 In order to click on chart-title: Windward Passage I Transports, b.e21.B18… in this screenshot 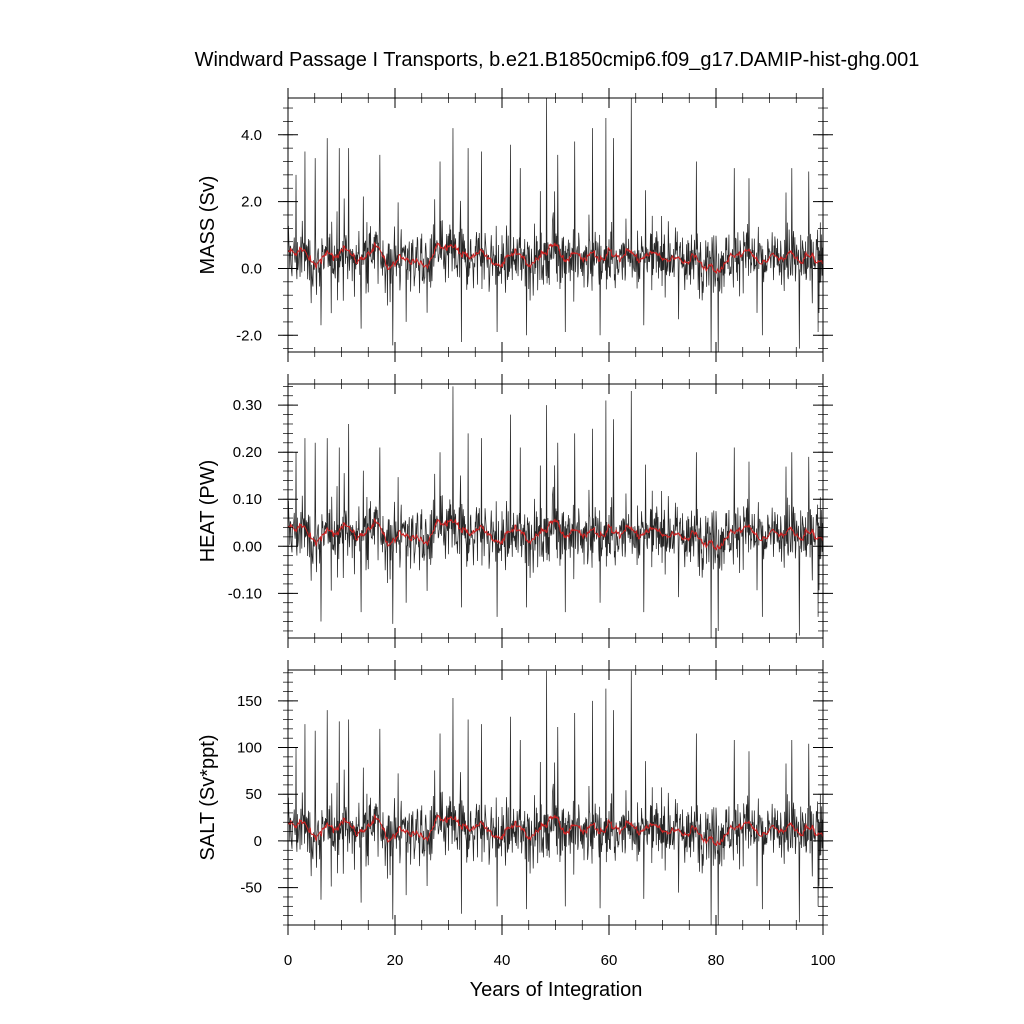, I will do `click(557, 60)`.